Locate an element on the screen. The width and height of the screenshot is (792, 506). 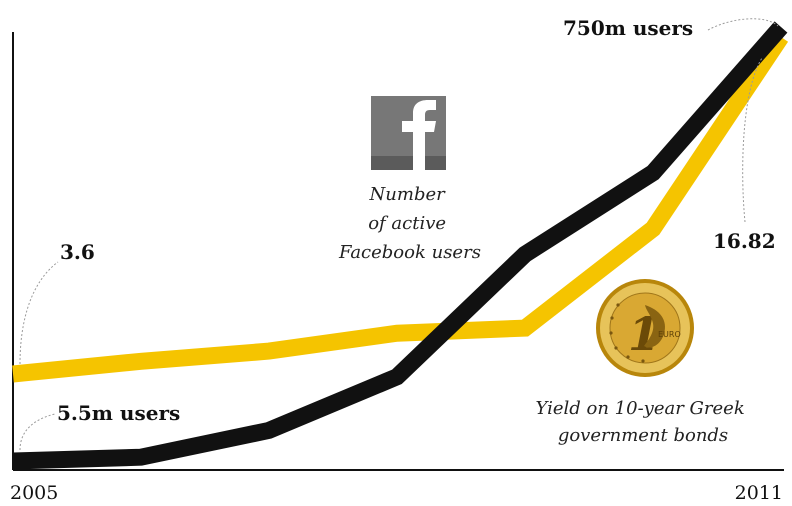
leader-end-users is located at coordinates (743, 24).